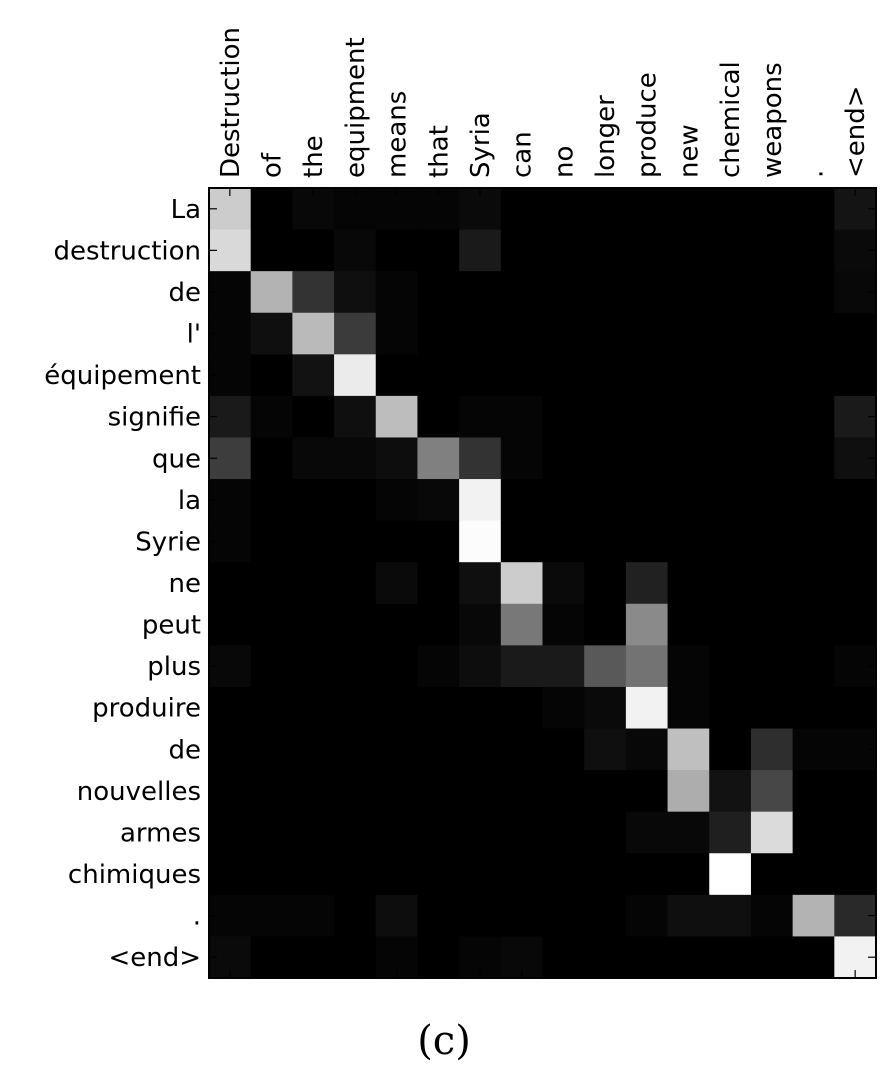  I want to click on heatmap-cell-r1-c7, so click(522, 250).